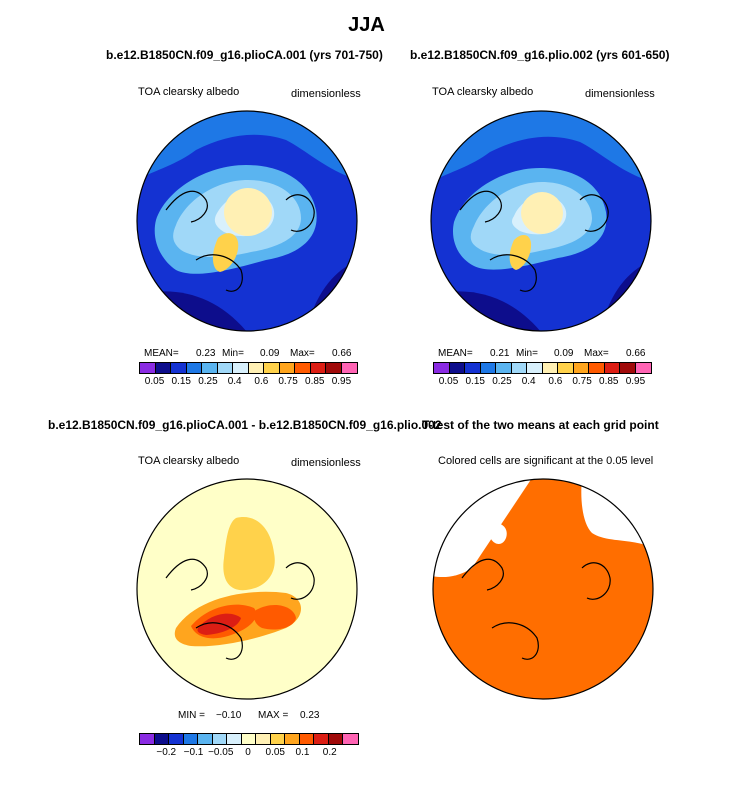 This screenshot has height=792, width=733. I want to click on panel-1-polar-map, so click(247, 221).